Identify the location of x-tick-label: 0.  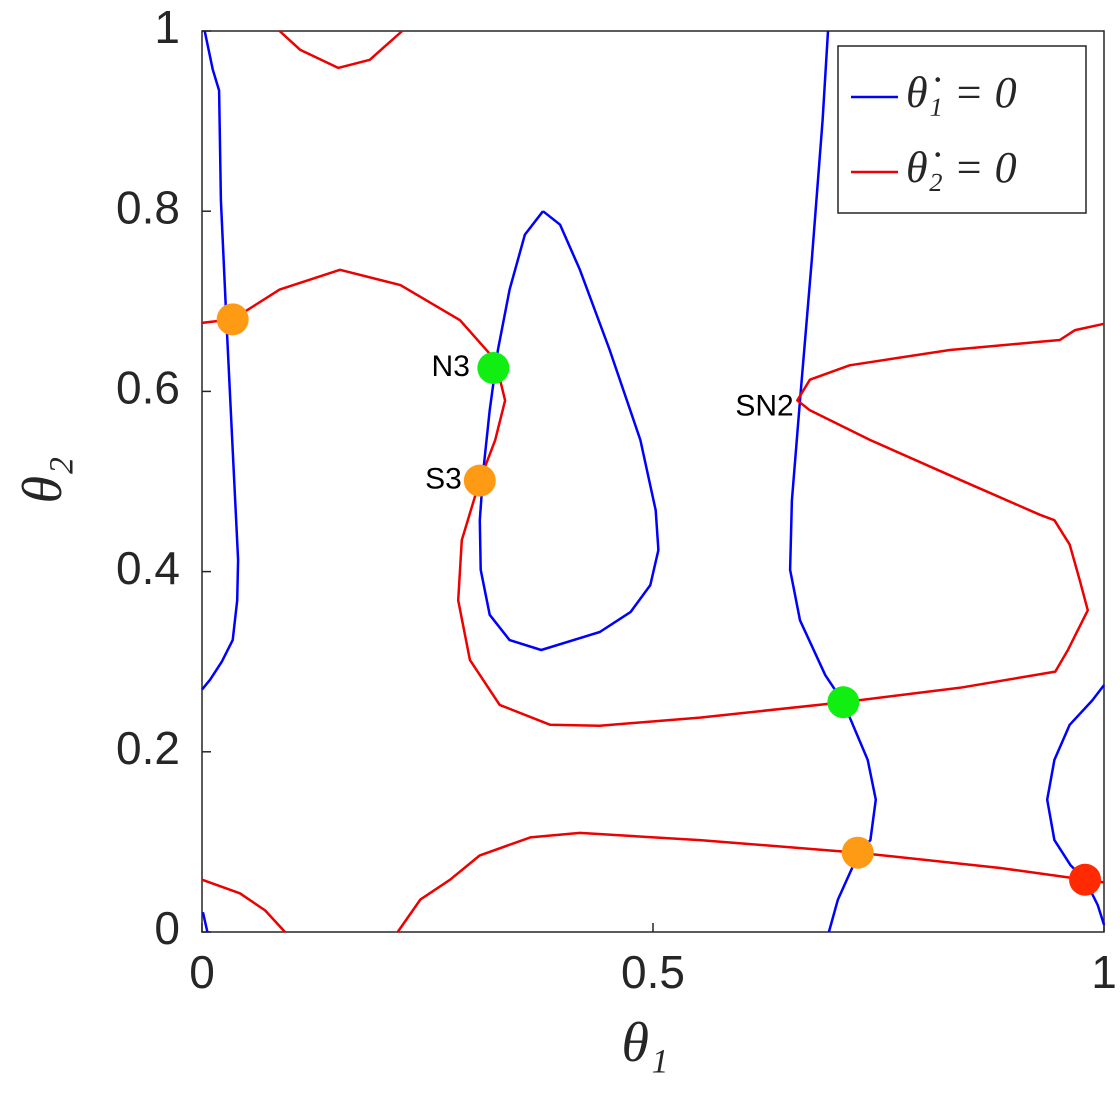
(202, 972).